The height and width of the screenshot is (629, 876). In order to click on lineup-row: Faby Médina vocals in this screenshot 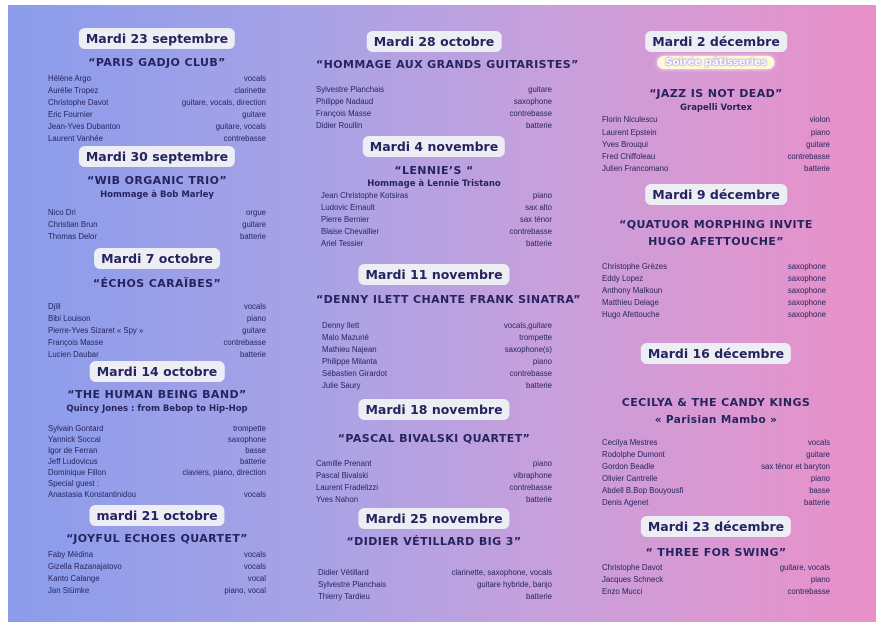, I will do `click(157, 555)`.